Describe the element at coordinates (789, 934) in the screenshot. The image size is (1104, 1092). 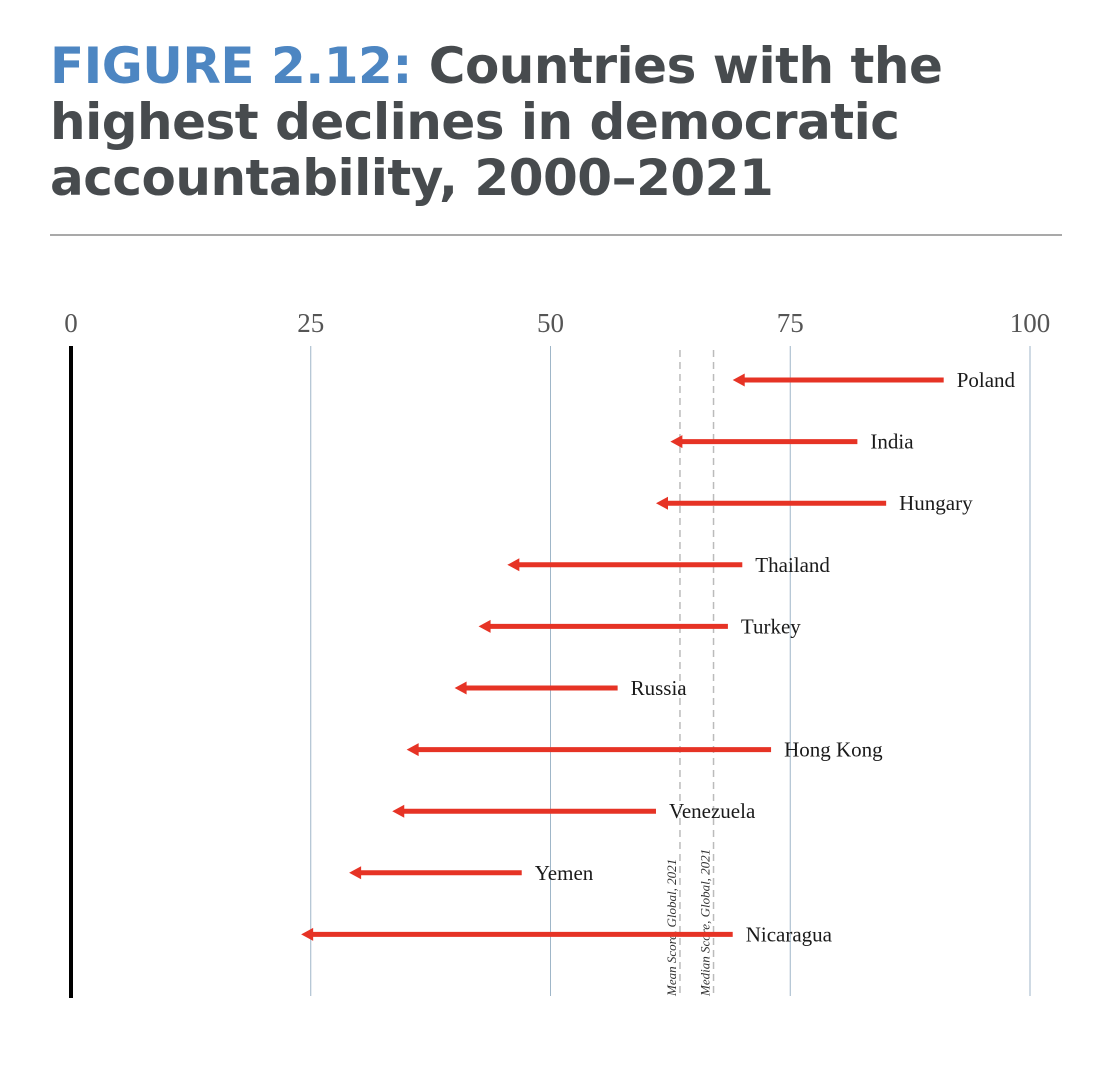
I see `country-label-nicaragua: Nicaragua` at that location.